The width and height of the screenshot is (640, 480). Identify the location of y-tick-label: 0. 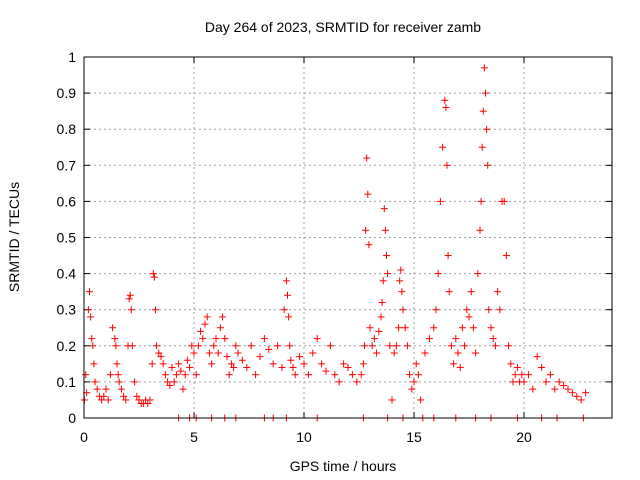
(72, 418).